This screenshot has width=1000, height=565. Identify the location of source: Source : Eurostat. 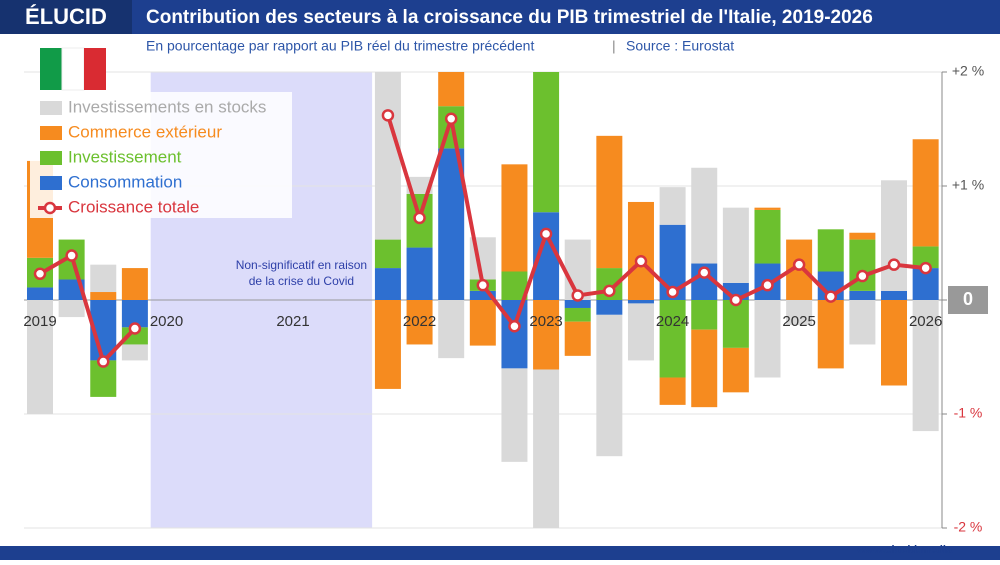
(680, 46).